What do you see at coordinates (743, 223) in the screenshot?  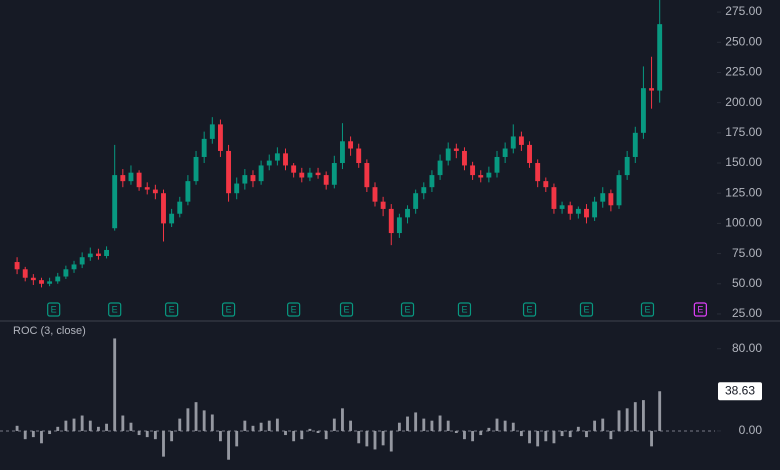 I see `y-tick-label: 100.00` at bounding box center [743, 223].